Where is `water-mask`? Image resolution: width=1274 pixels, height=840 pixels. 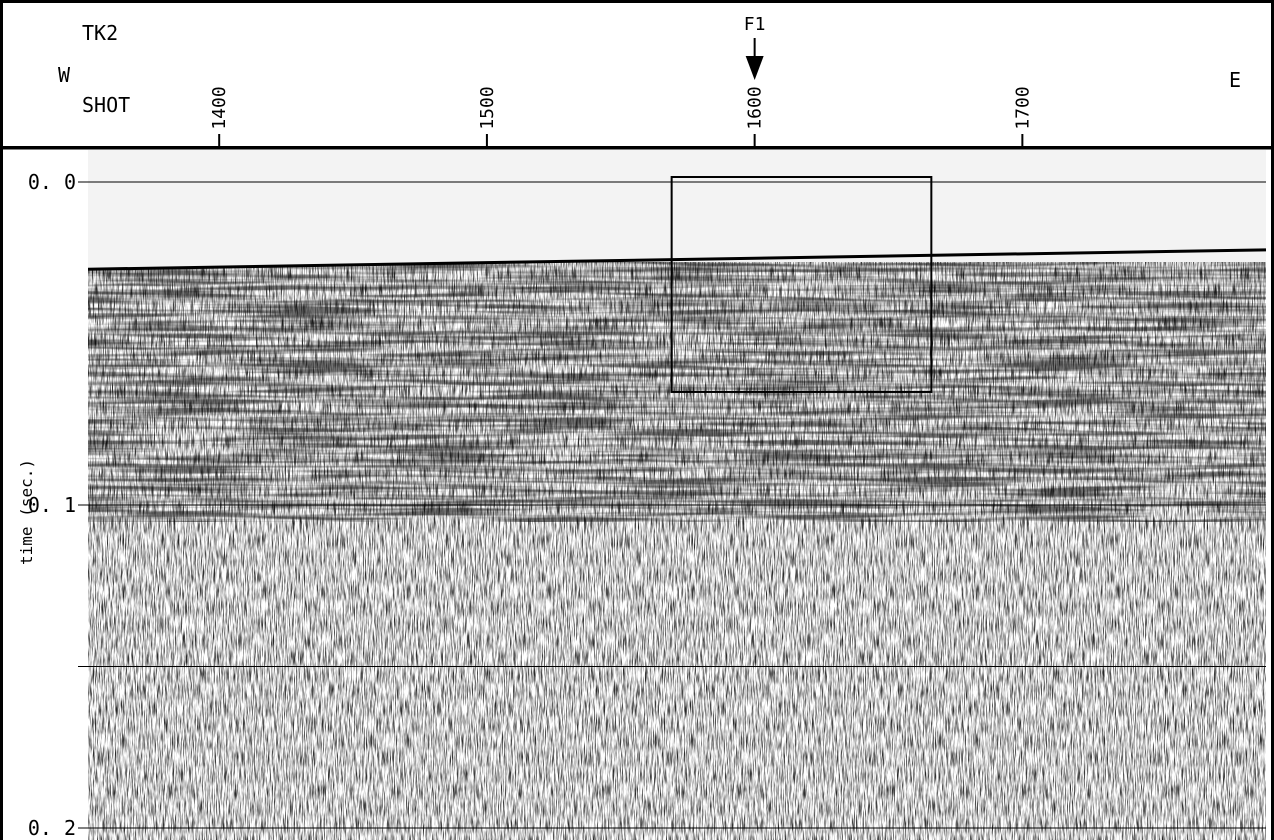 water-mask is located at coordinates (677, 210).